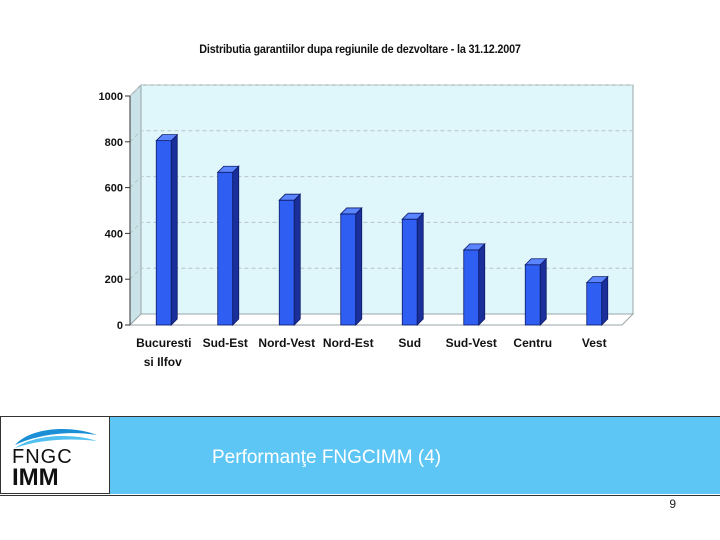 This screenshot has height=540, width=720. Describe the element at coordinates (348, 343) in the screenshot. I see `x-tick-label: Nord-Est` at that location.